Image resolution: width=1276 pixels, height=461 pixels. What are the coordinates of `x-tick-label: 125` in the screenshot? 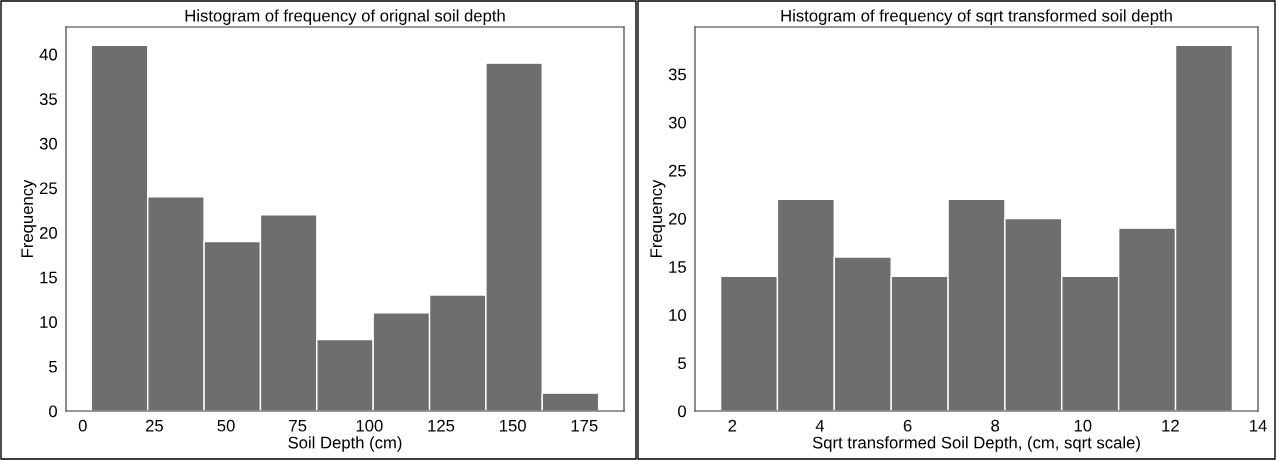 It's located at (441, 425).